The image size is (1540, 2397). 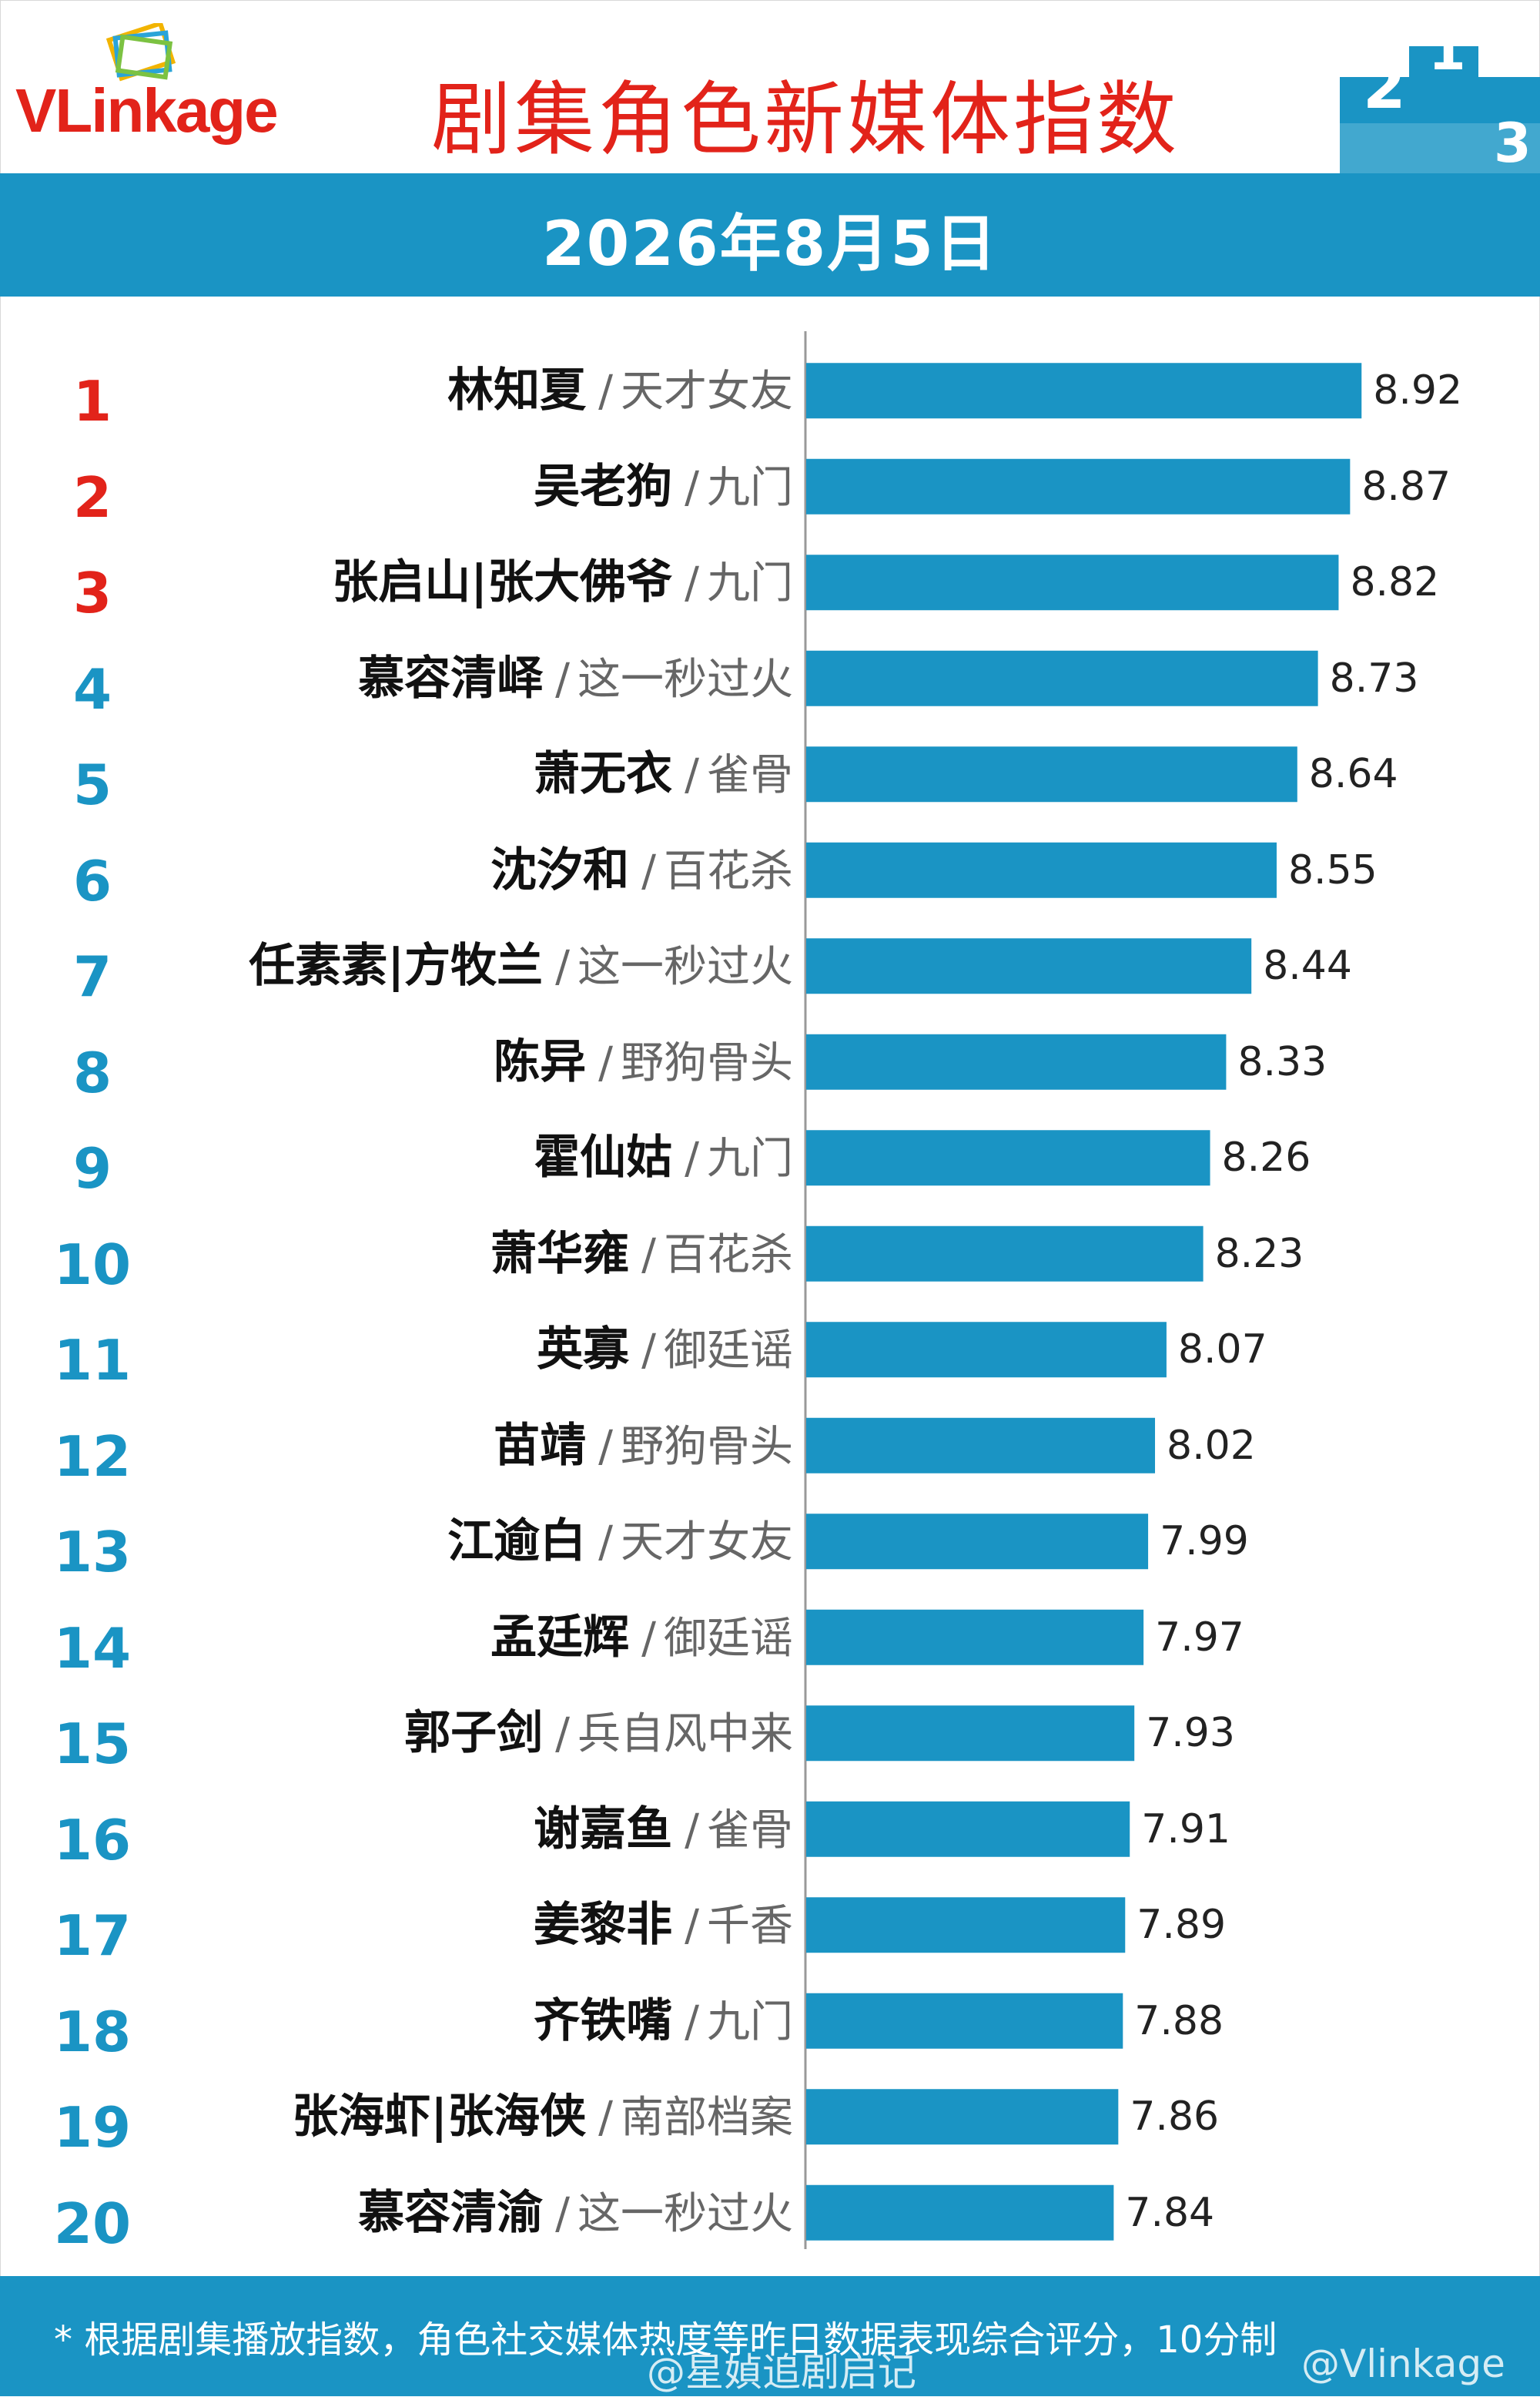 What do you see at coordinates (502, 582) in the screenshot?
I see `character-name: 张启山|张大佛爷` at bounding box center [502, 582].